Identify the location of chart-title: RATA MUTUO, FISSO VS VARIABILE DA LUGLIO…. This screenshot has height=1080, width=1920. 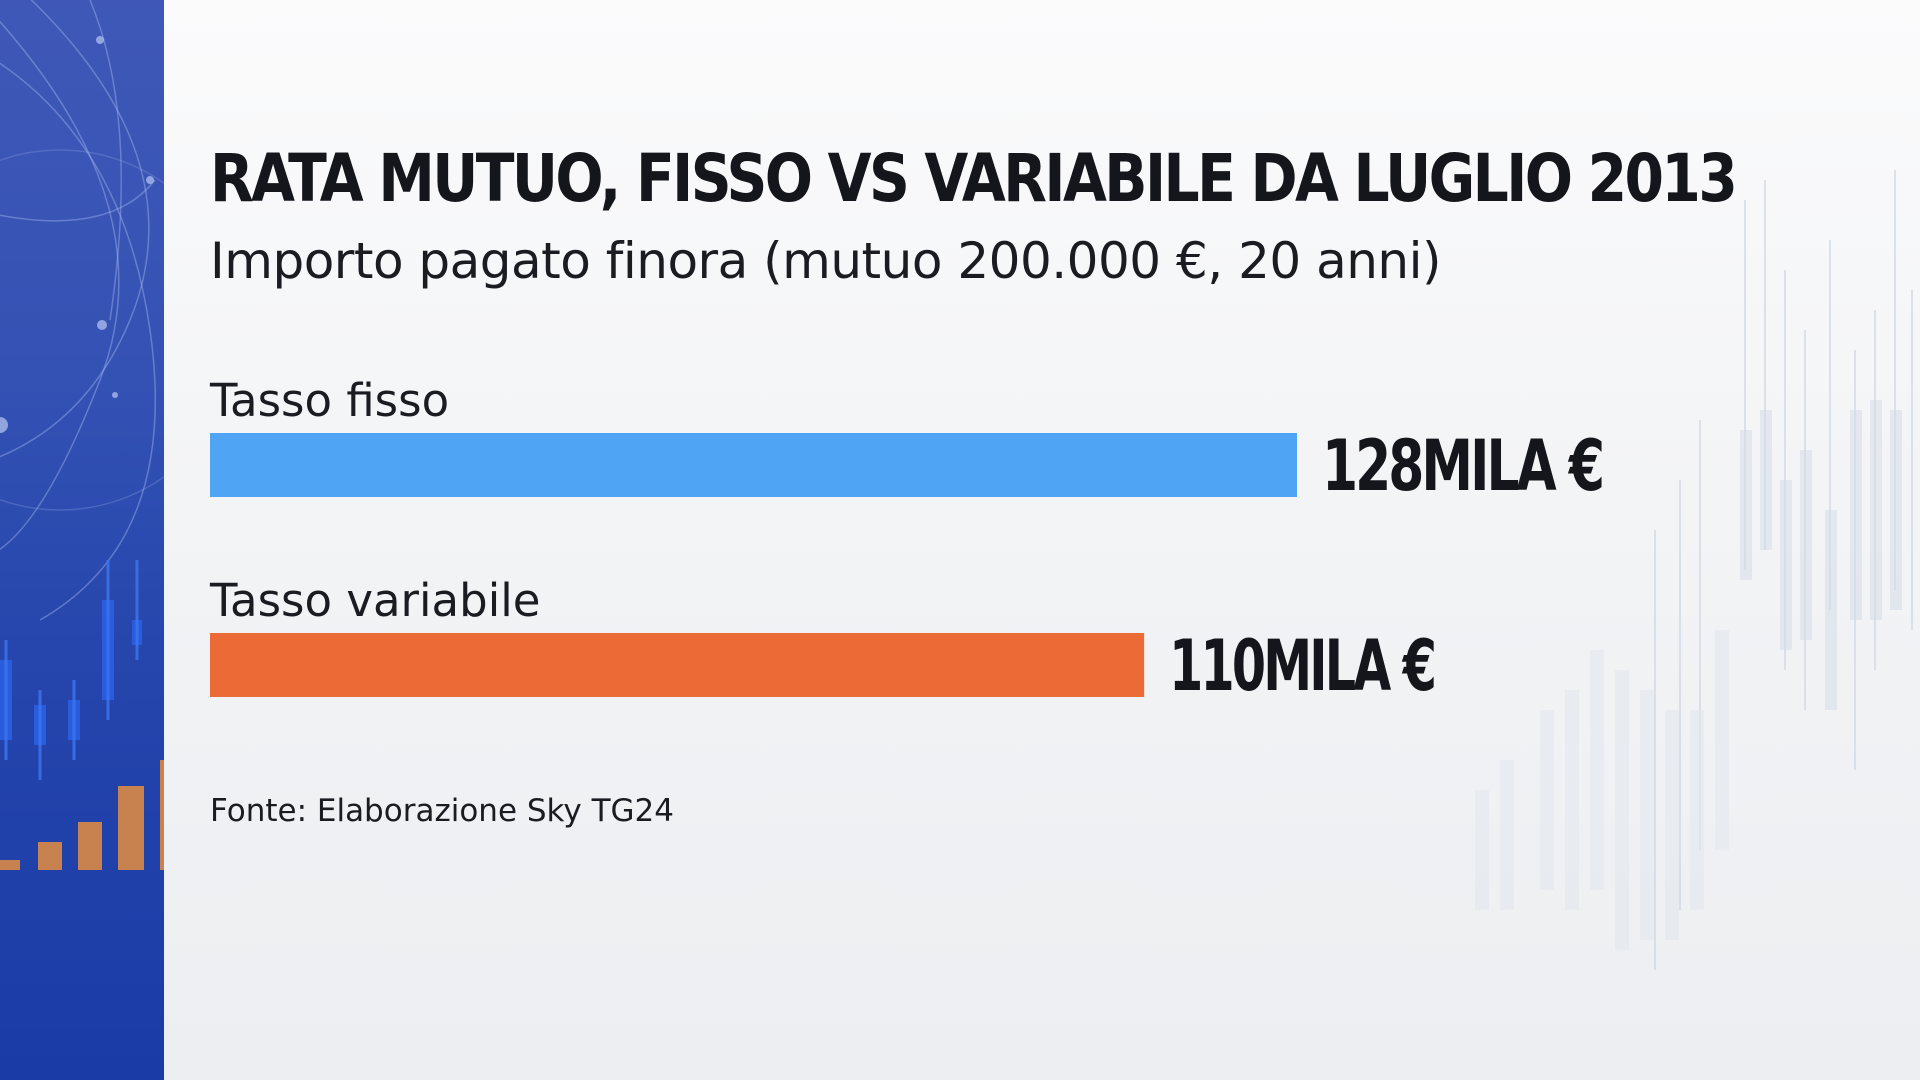
(974, 178).